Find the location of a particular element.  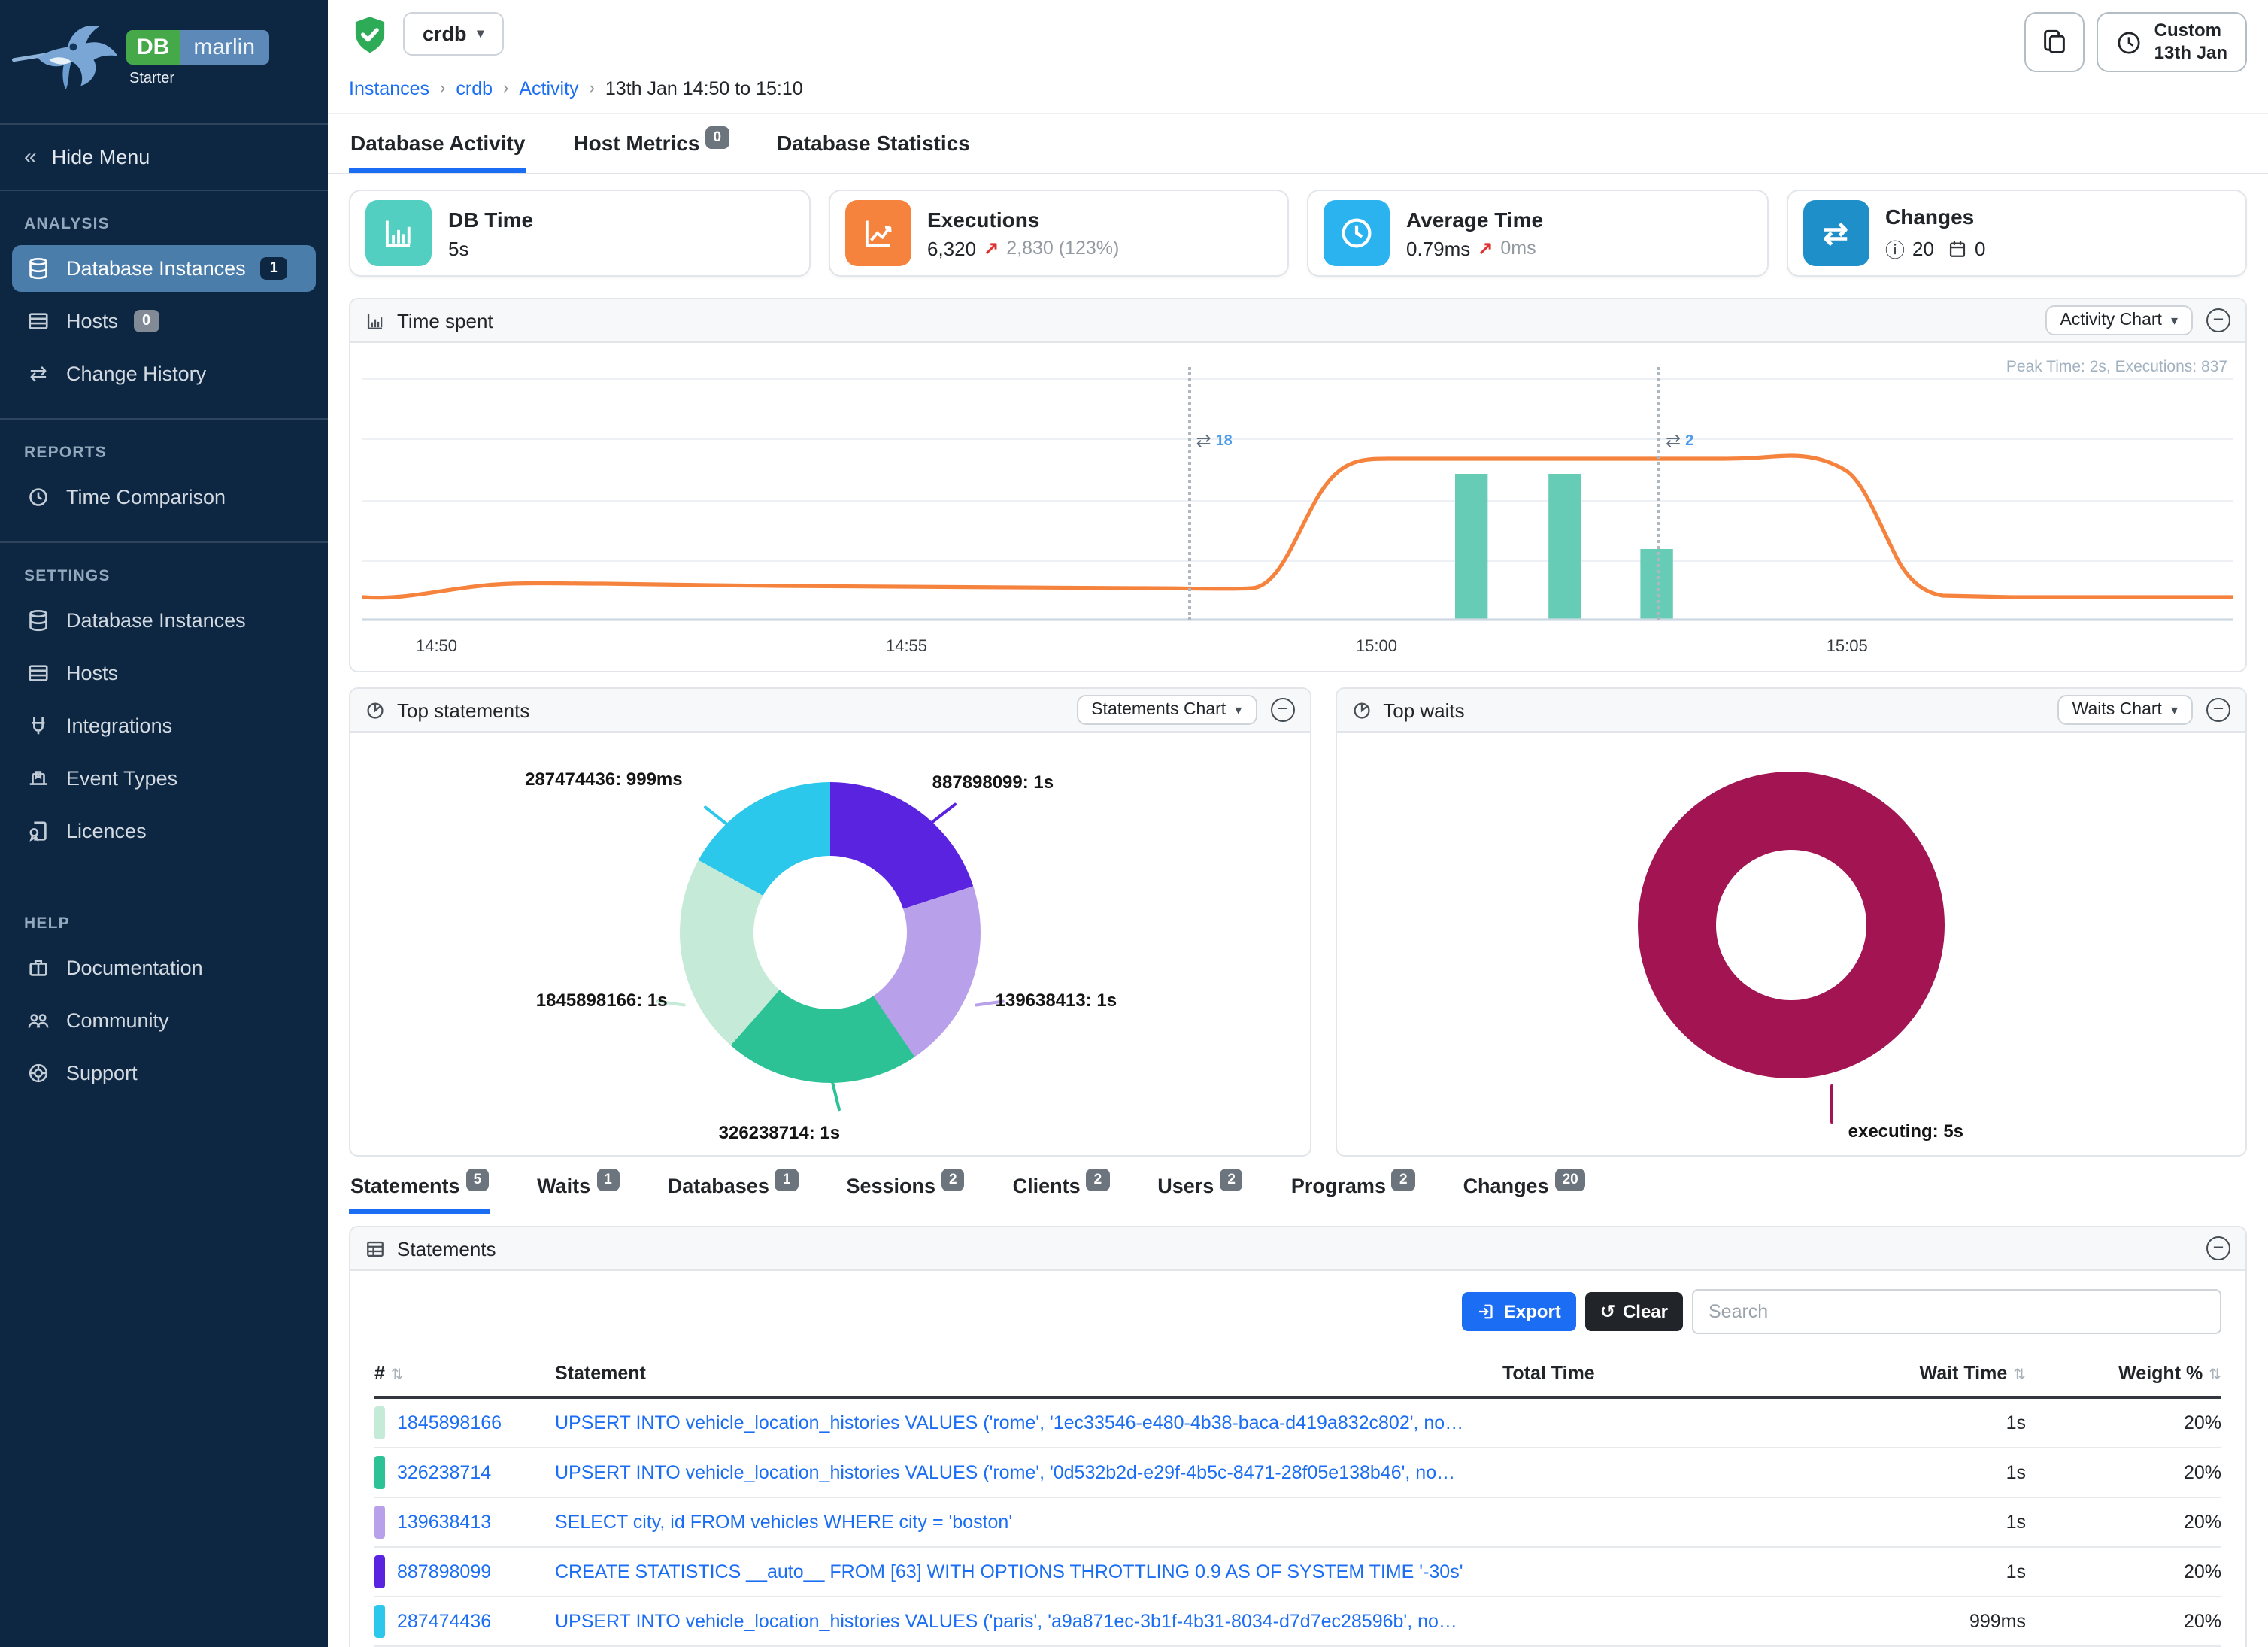

sidebar-item-settings-database-instances: Database Instances is located at coordinates (164, 620).